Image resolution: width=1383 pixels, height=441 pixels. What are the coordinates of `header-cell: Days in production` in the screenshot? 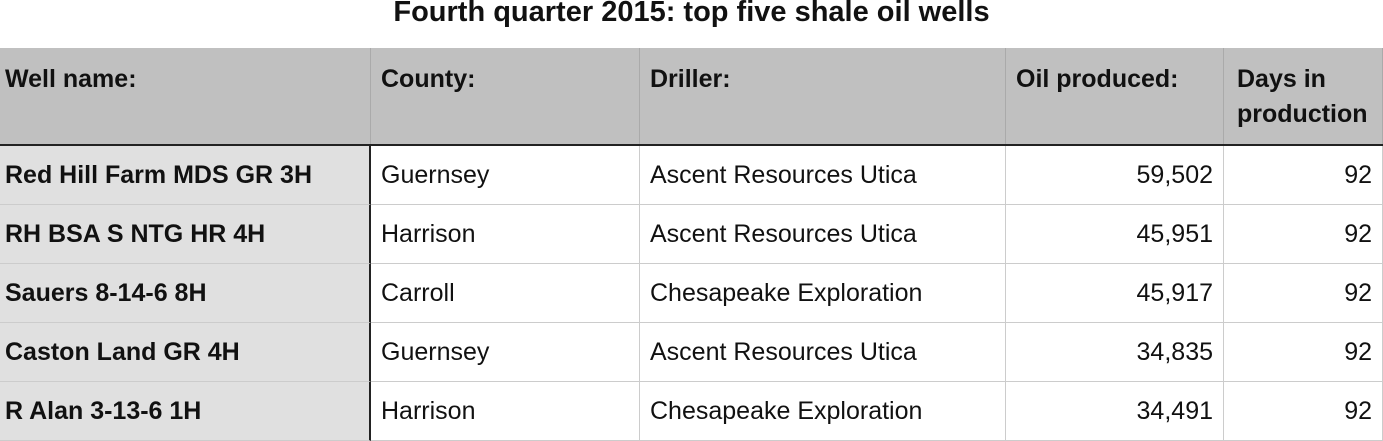 It's located at (1303, 96).